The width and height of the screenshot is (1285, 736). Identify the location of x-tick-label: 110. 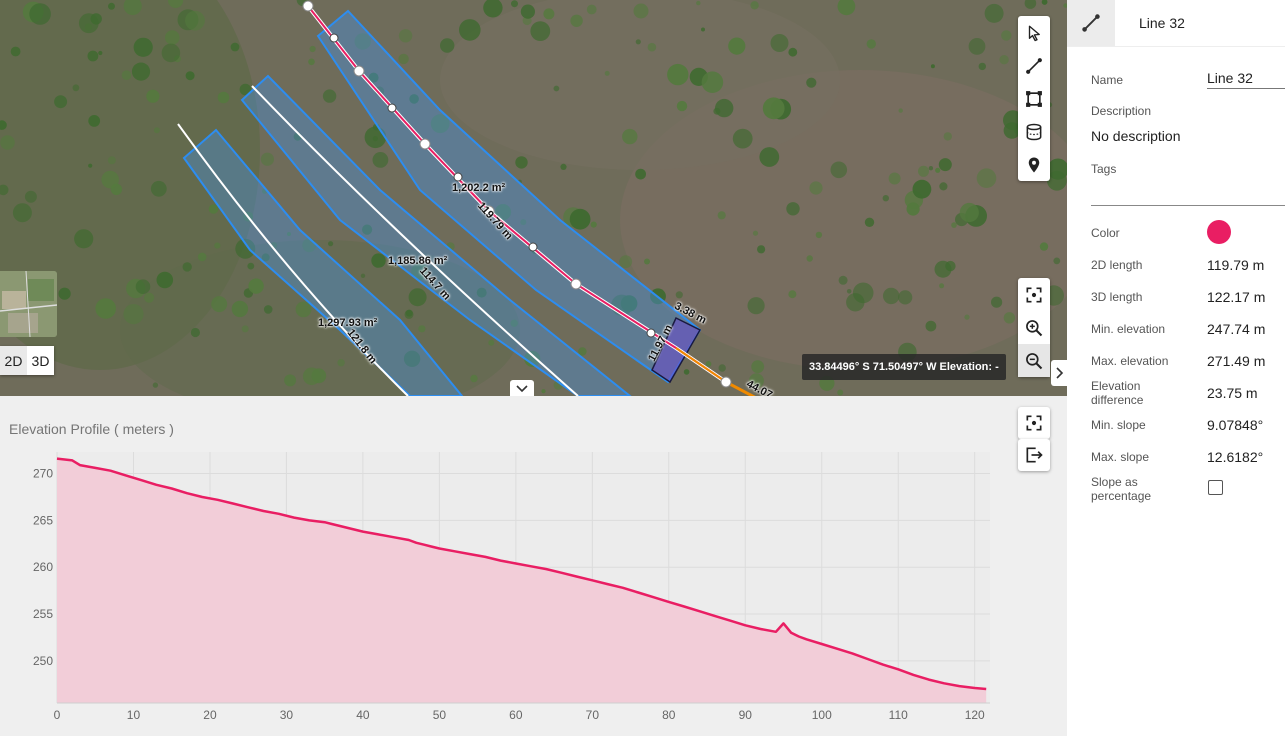
(898, 715).